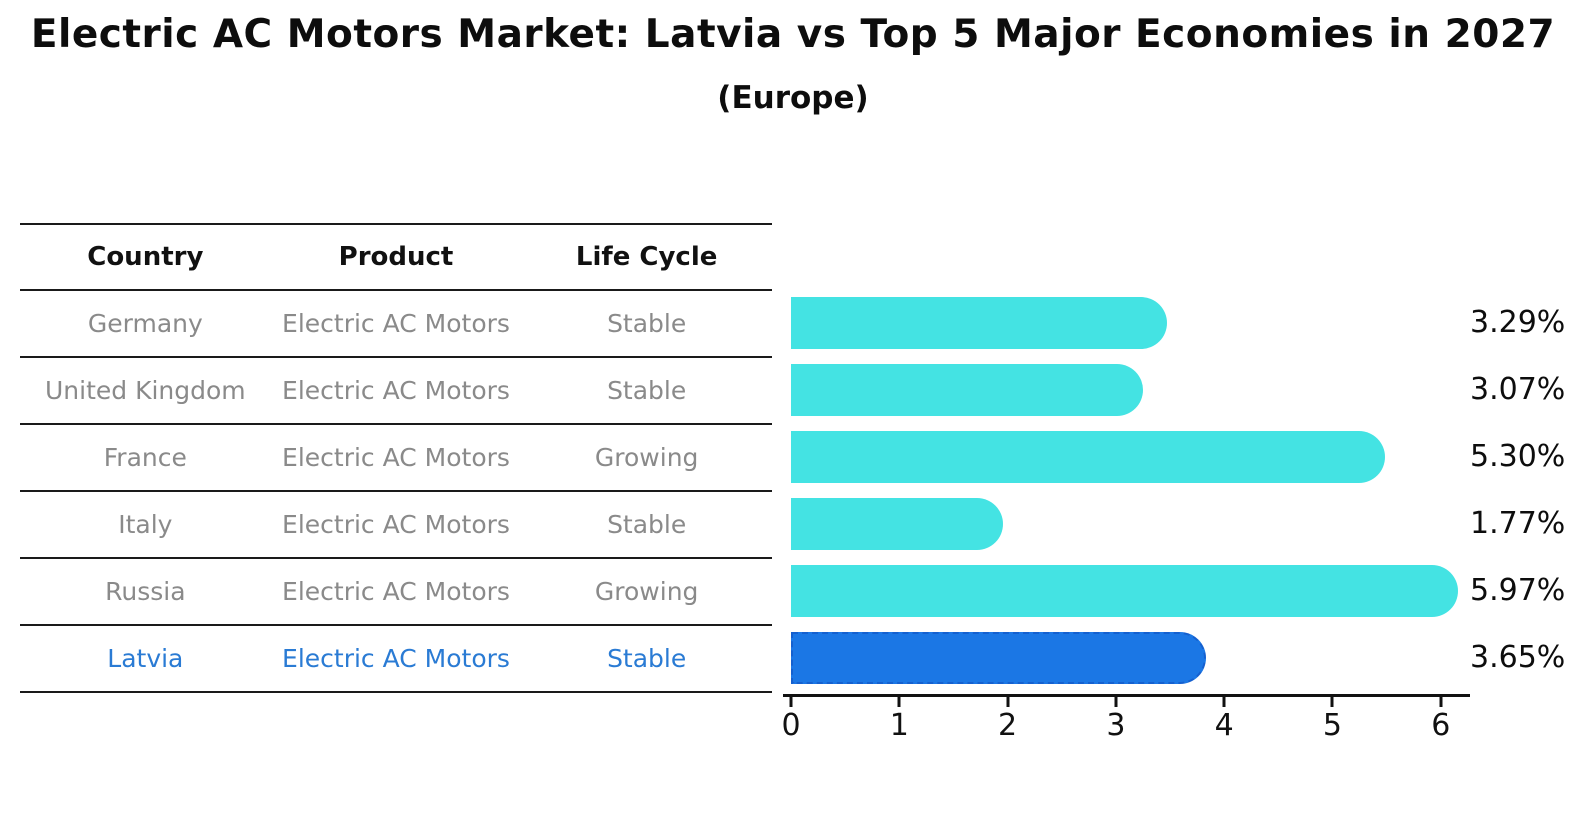 Image resolution: width=1586 pixels, height=823 pixels. I want to click on x-axis-tick-label: 6, so click(1441, 725).